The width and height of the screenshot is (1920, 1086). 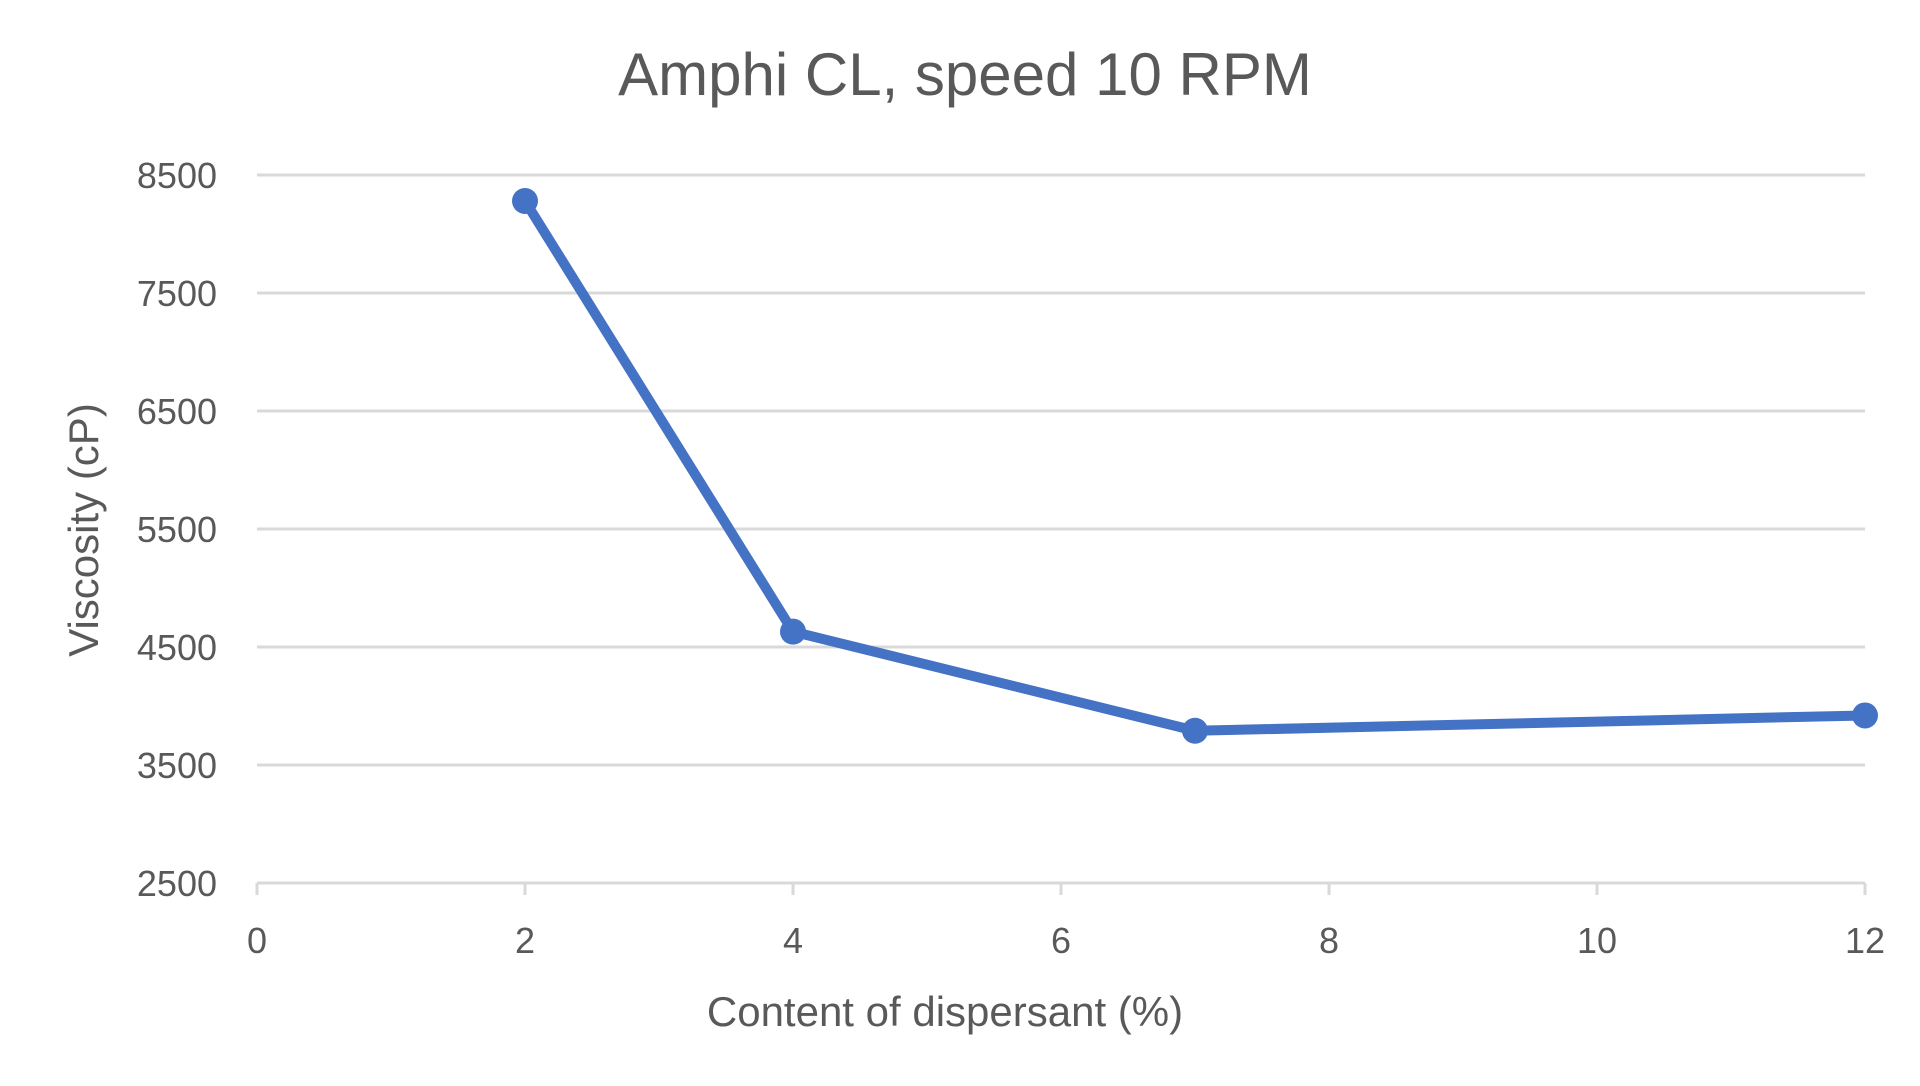 I want to click on x-tick-label: 10, so click(x=1597, y=940).